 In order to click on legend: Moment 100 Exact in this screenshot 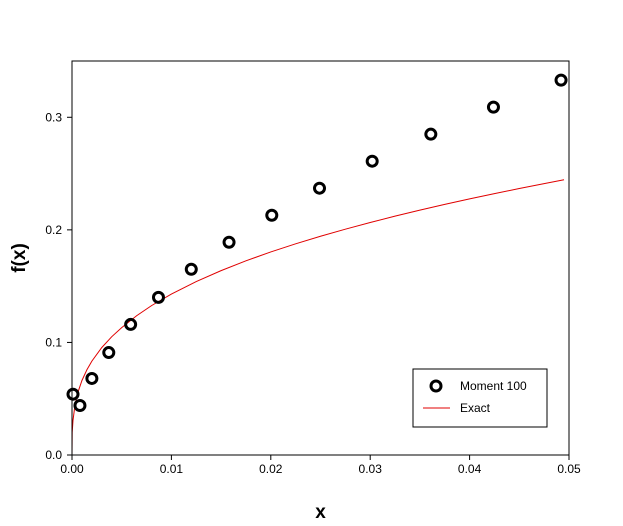, I will do `click(480, 398)`.